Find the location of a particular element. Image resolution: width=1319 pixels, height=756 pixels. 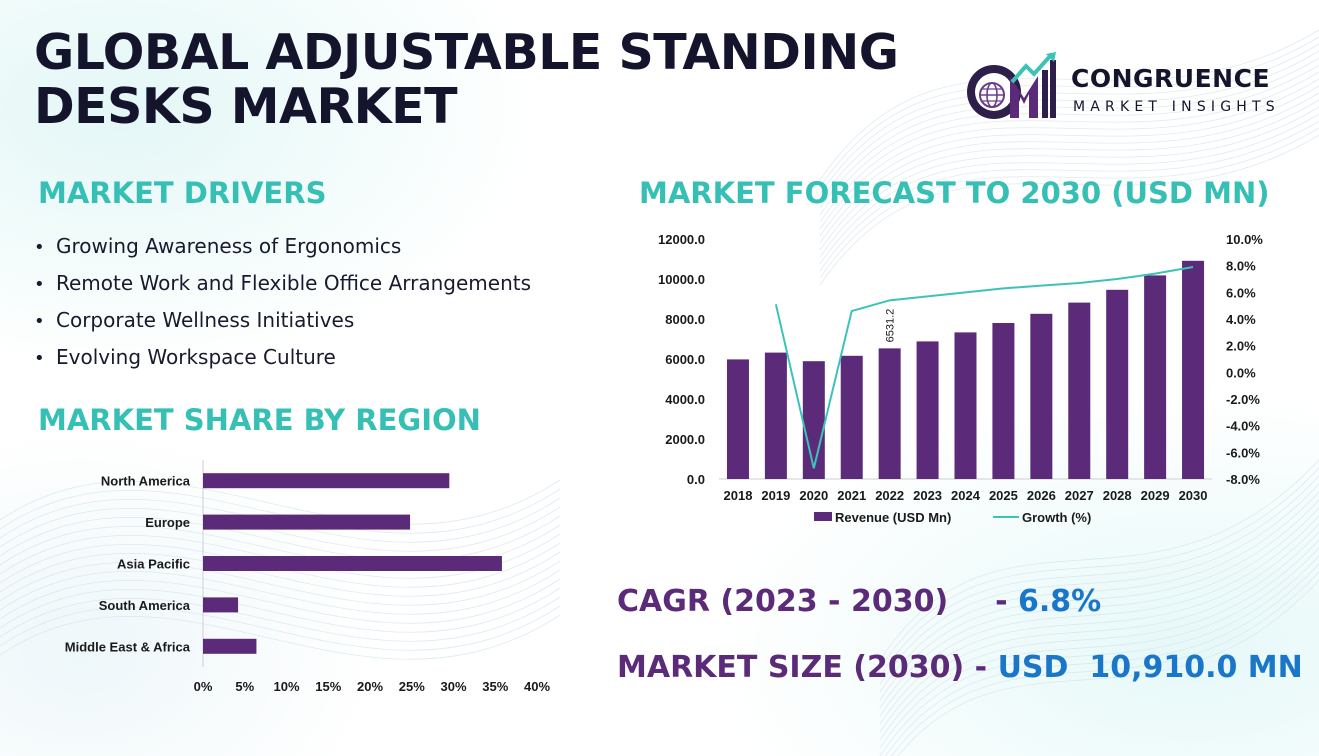

page-title-line-1: GLOBAL ADJUSTABLE STANDING is located at coordinates (466, 52).